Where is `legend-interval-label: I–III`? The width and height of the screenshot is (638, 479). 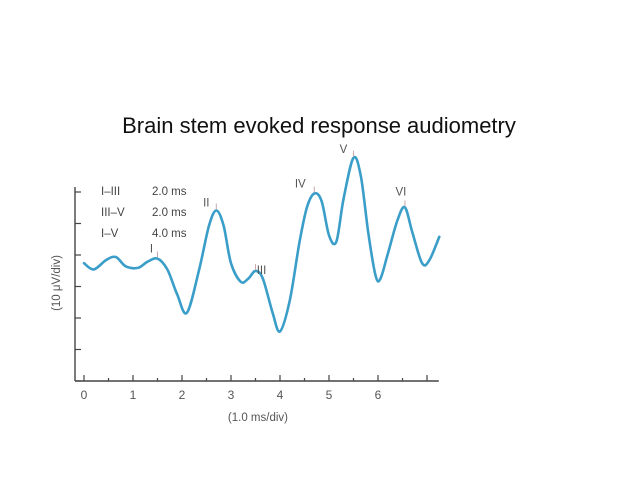
legend-interval-label: I–III is located at coordinates (110, 192).